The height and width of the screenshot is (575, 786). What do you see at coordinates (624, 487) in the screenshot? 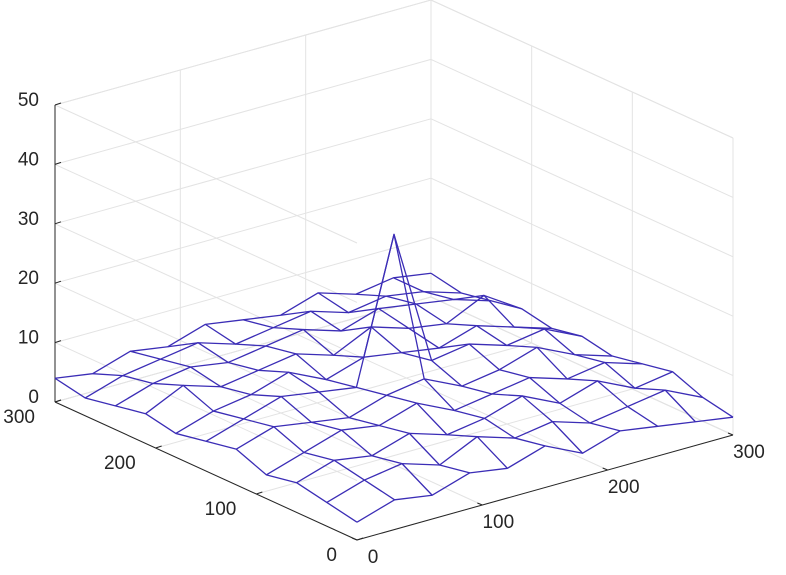
I see `x-tick-label: 200` at bounding box center [624, 487].